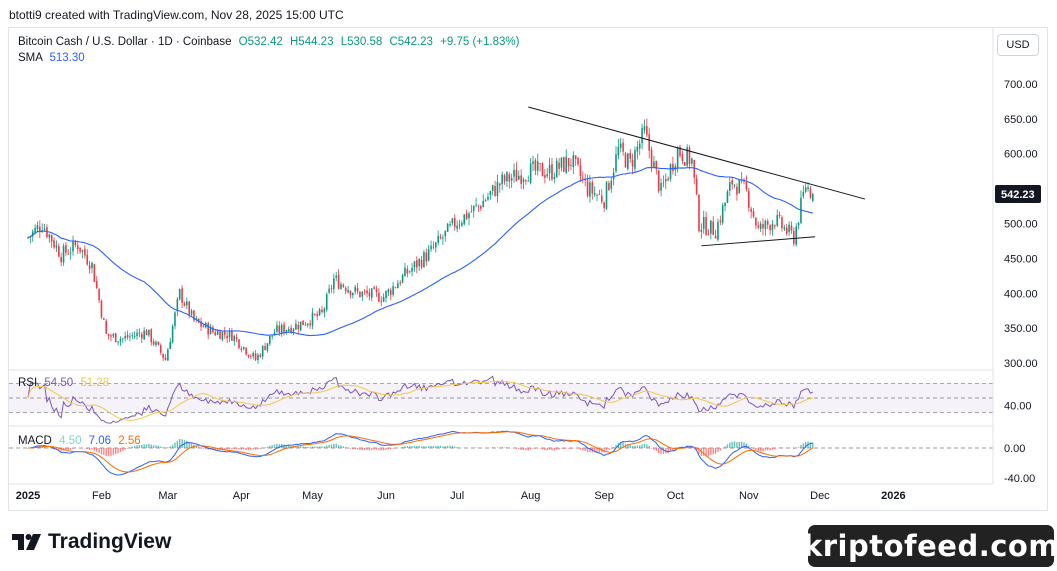 The height and width of the screenshot is (571, 1057). What do you see at coordinates (531, 496) in the screenshot?
I see `time-tick-label: Aug` at bounding box center [531, 496].